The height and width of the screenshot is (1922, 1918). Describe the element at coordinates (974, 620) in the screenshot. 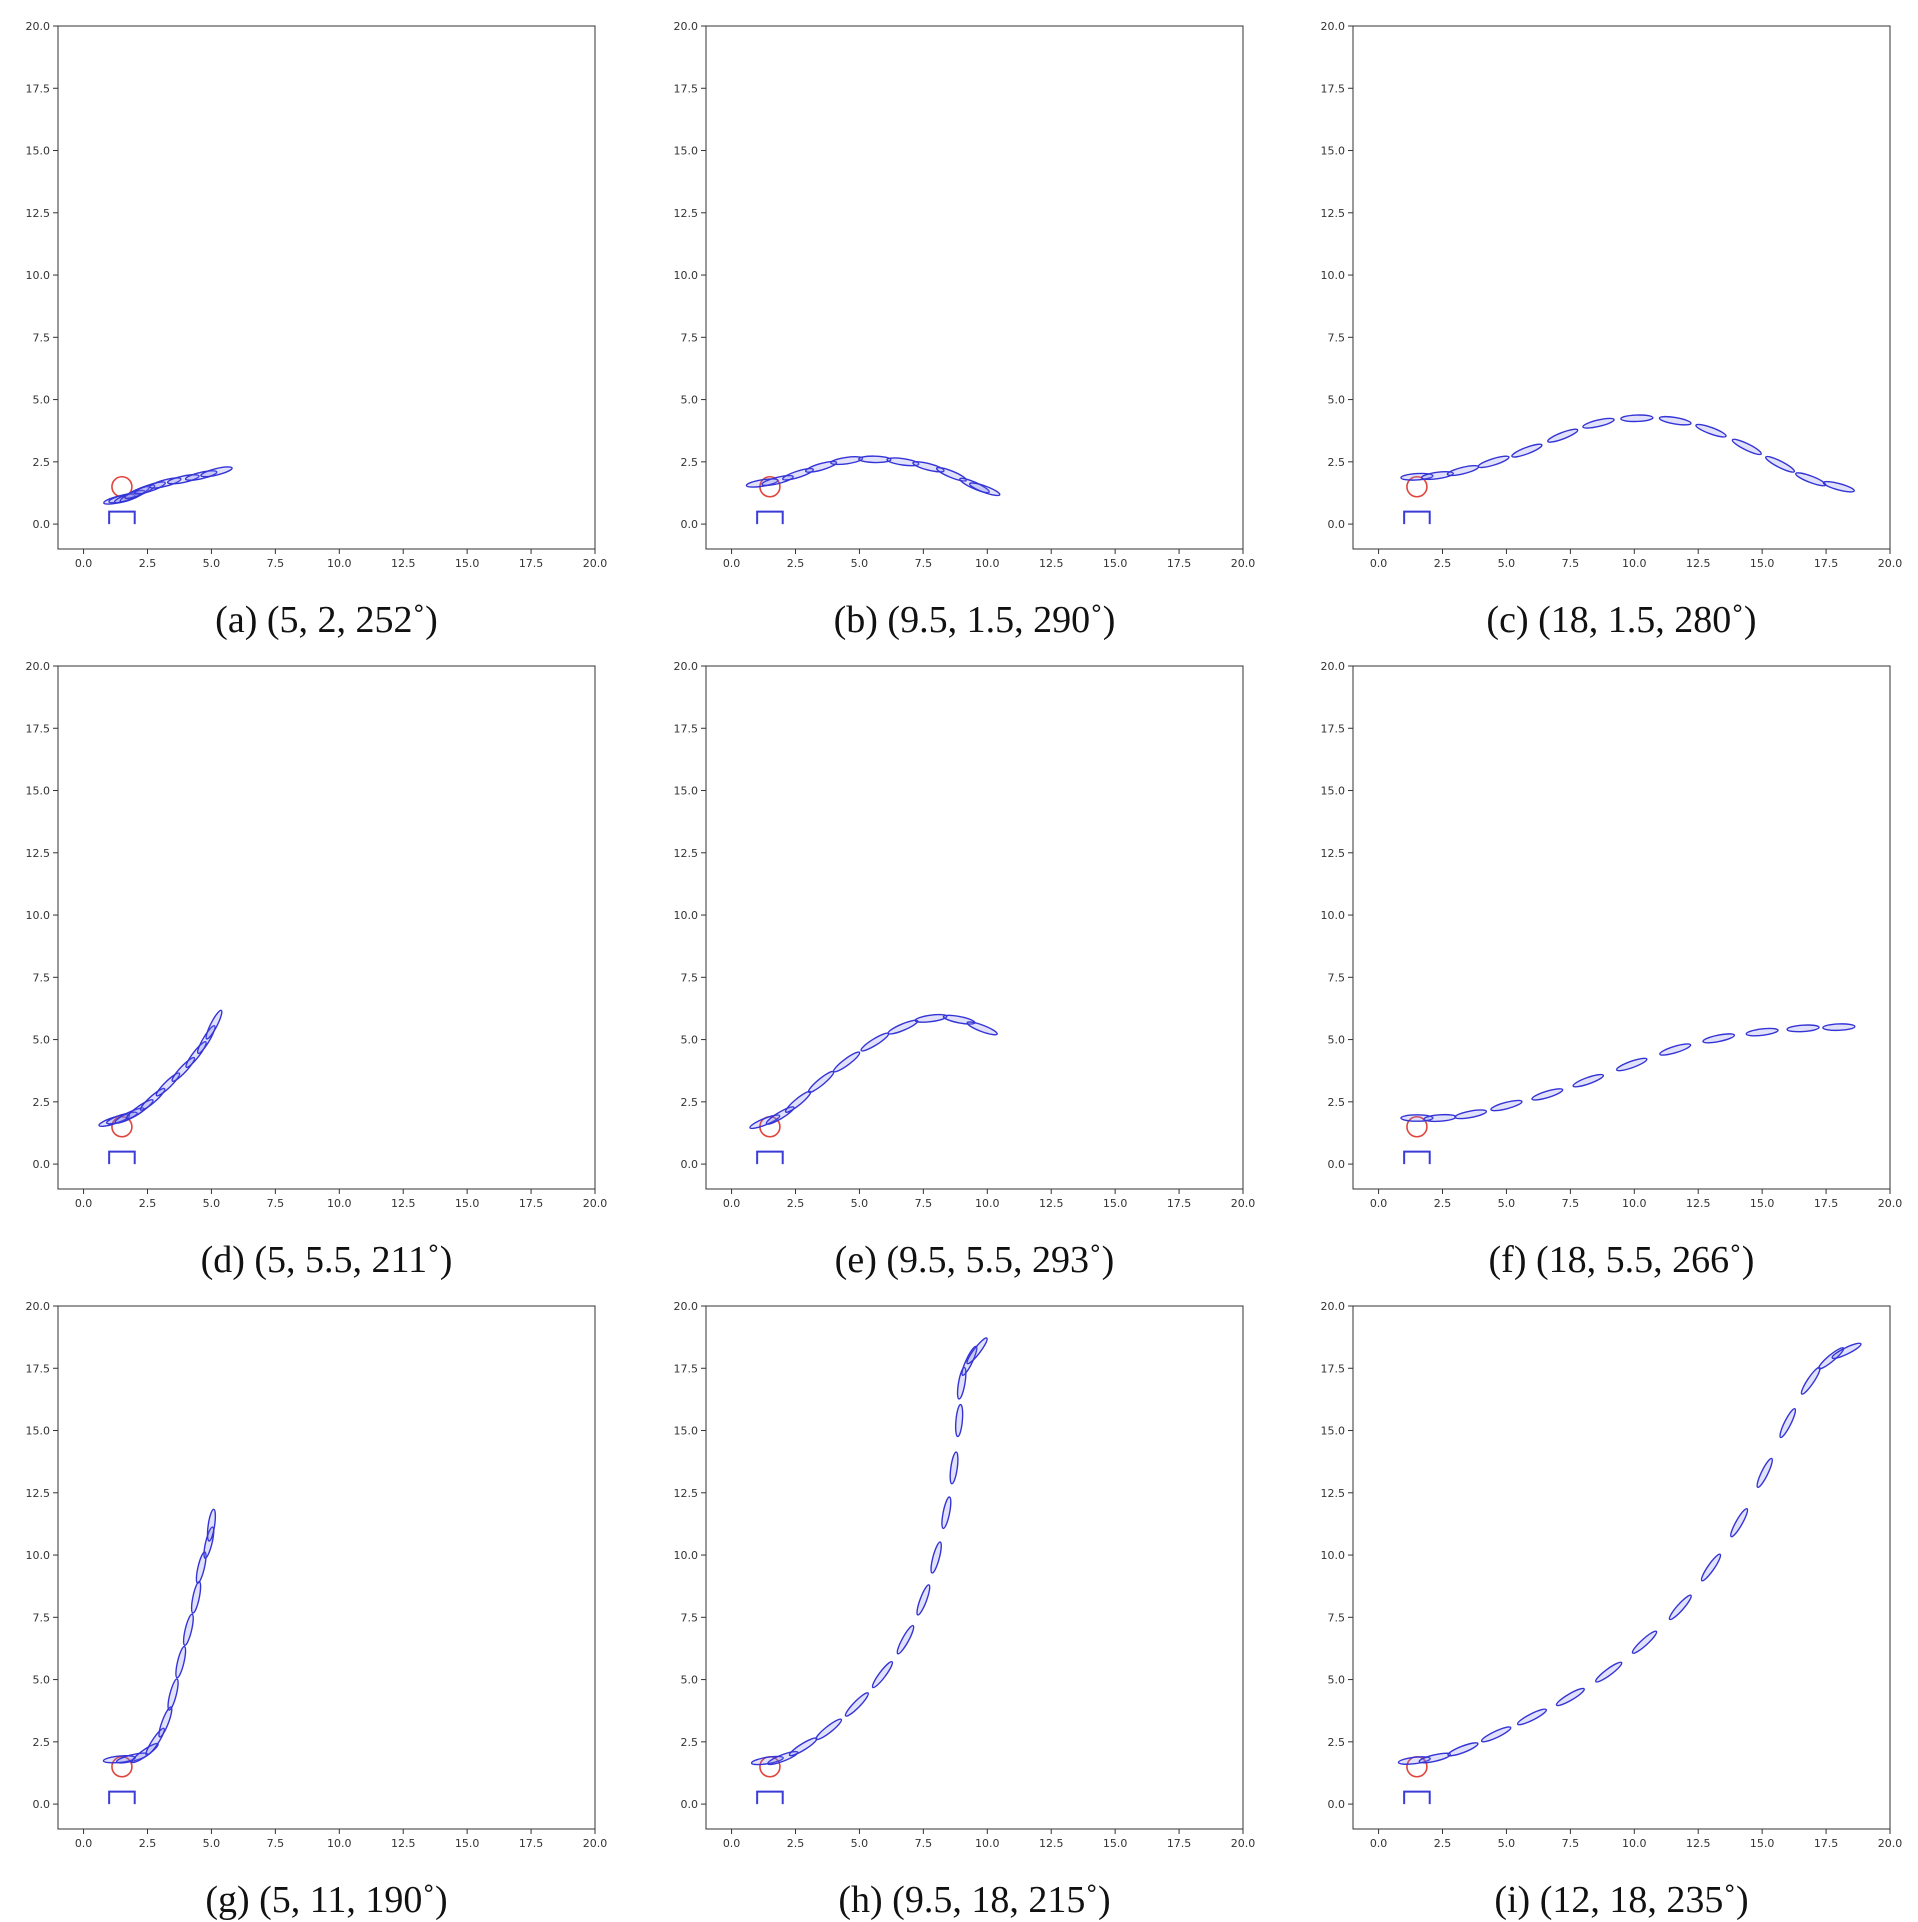

I see `subplot-caption: (b) (9.5, 1.5, 290˚)` at that location.